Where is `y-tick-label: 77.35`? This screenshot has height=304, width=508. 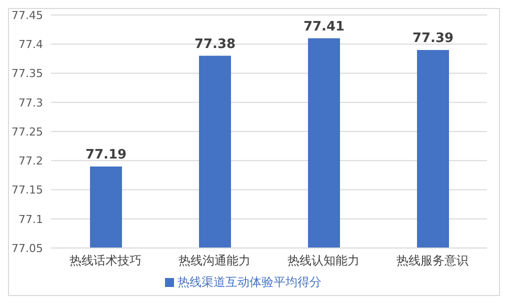 y-tick-label: 77.35 is located at coordinates (27, 73).